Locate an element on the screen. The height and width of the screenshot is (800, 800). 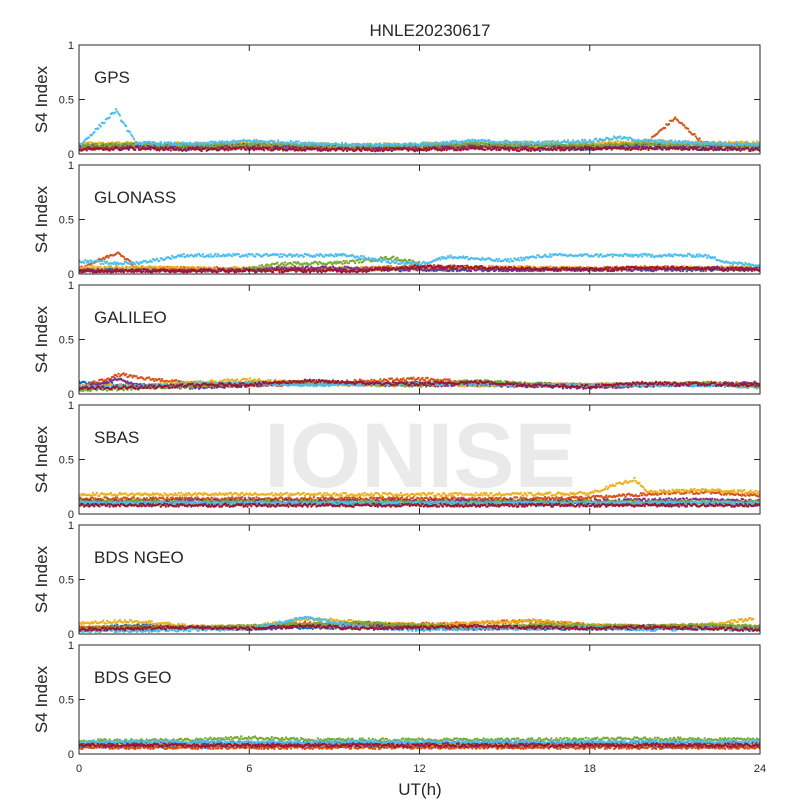
panel-label: GPS is located at coordinates (112, 77).